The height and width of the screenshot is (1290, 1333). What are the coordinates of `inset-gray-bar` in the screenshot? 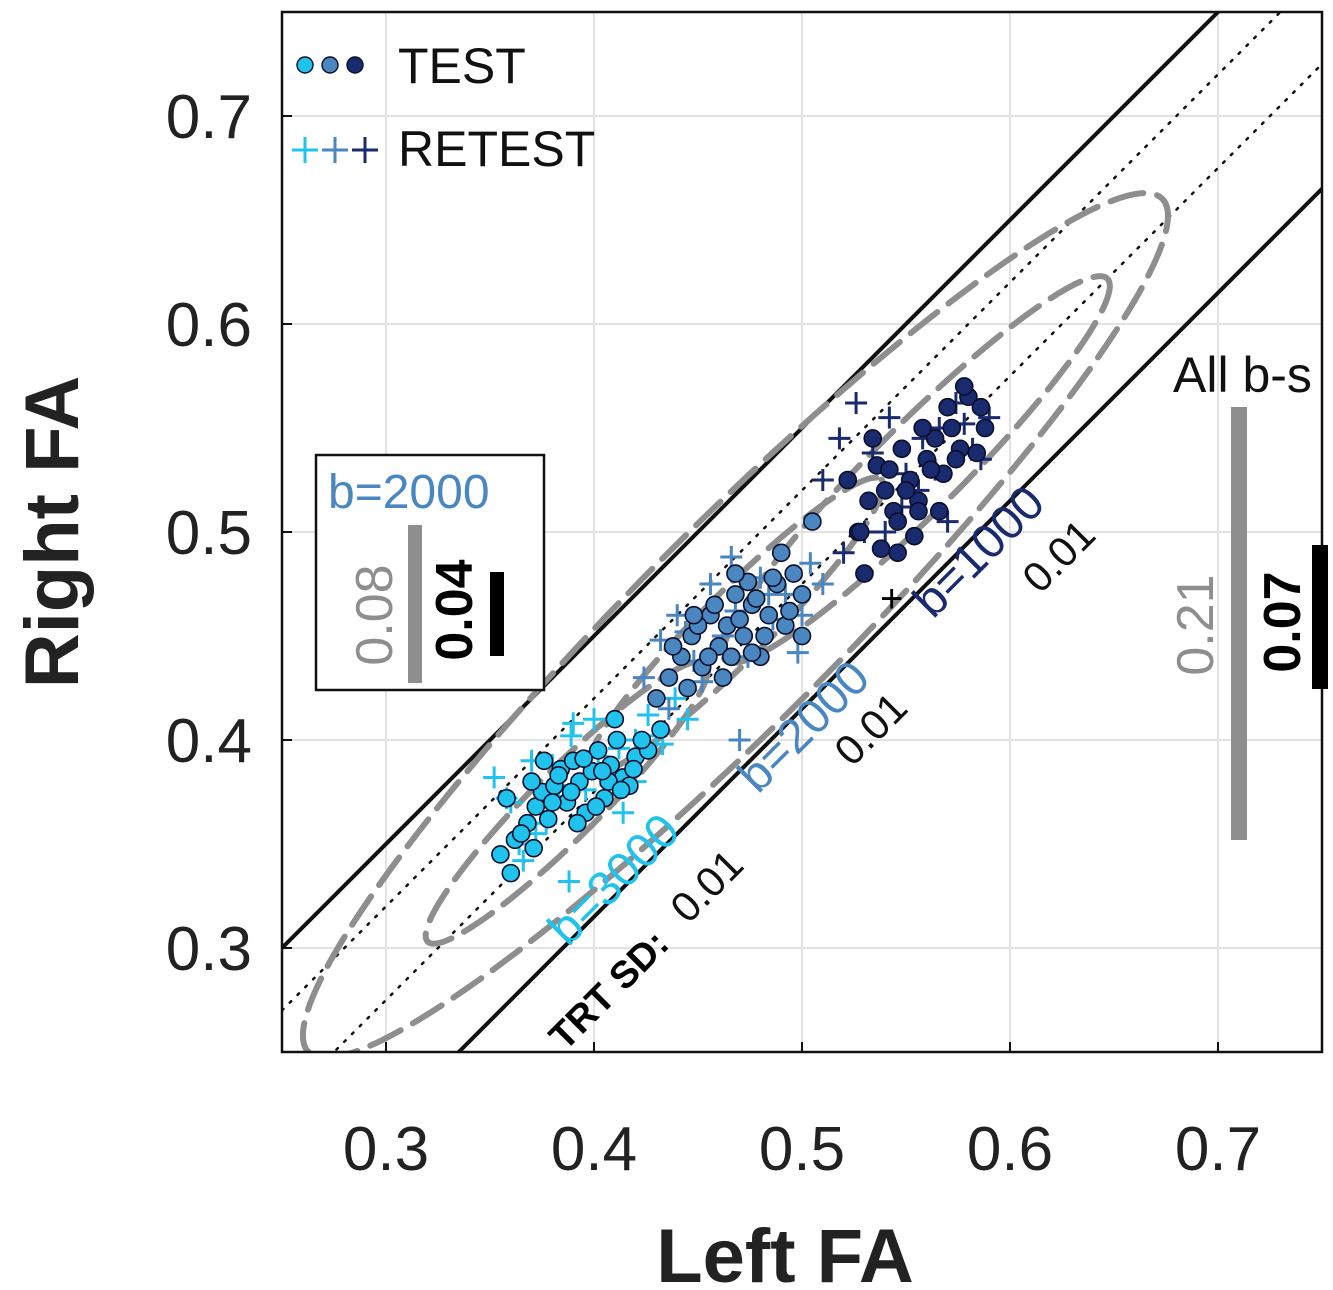 It's located at (415, 604).